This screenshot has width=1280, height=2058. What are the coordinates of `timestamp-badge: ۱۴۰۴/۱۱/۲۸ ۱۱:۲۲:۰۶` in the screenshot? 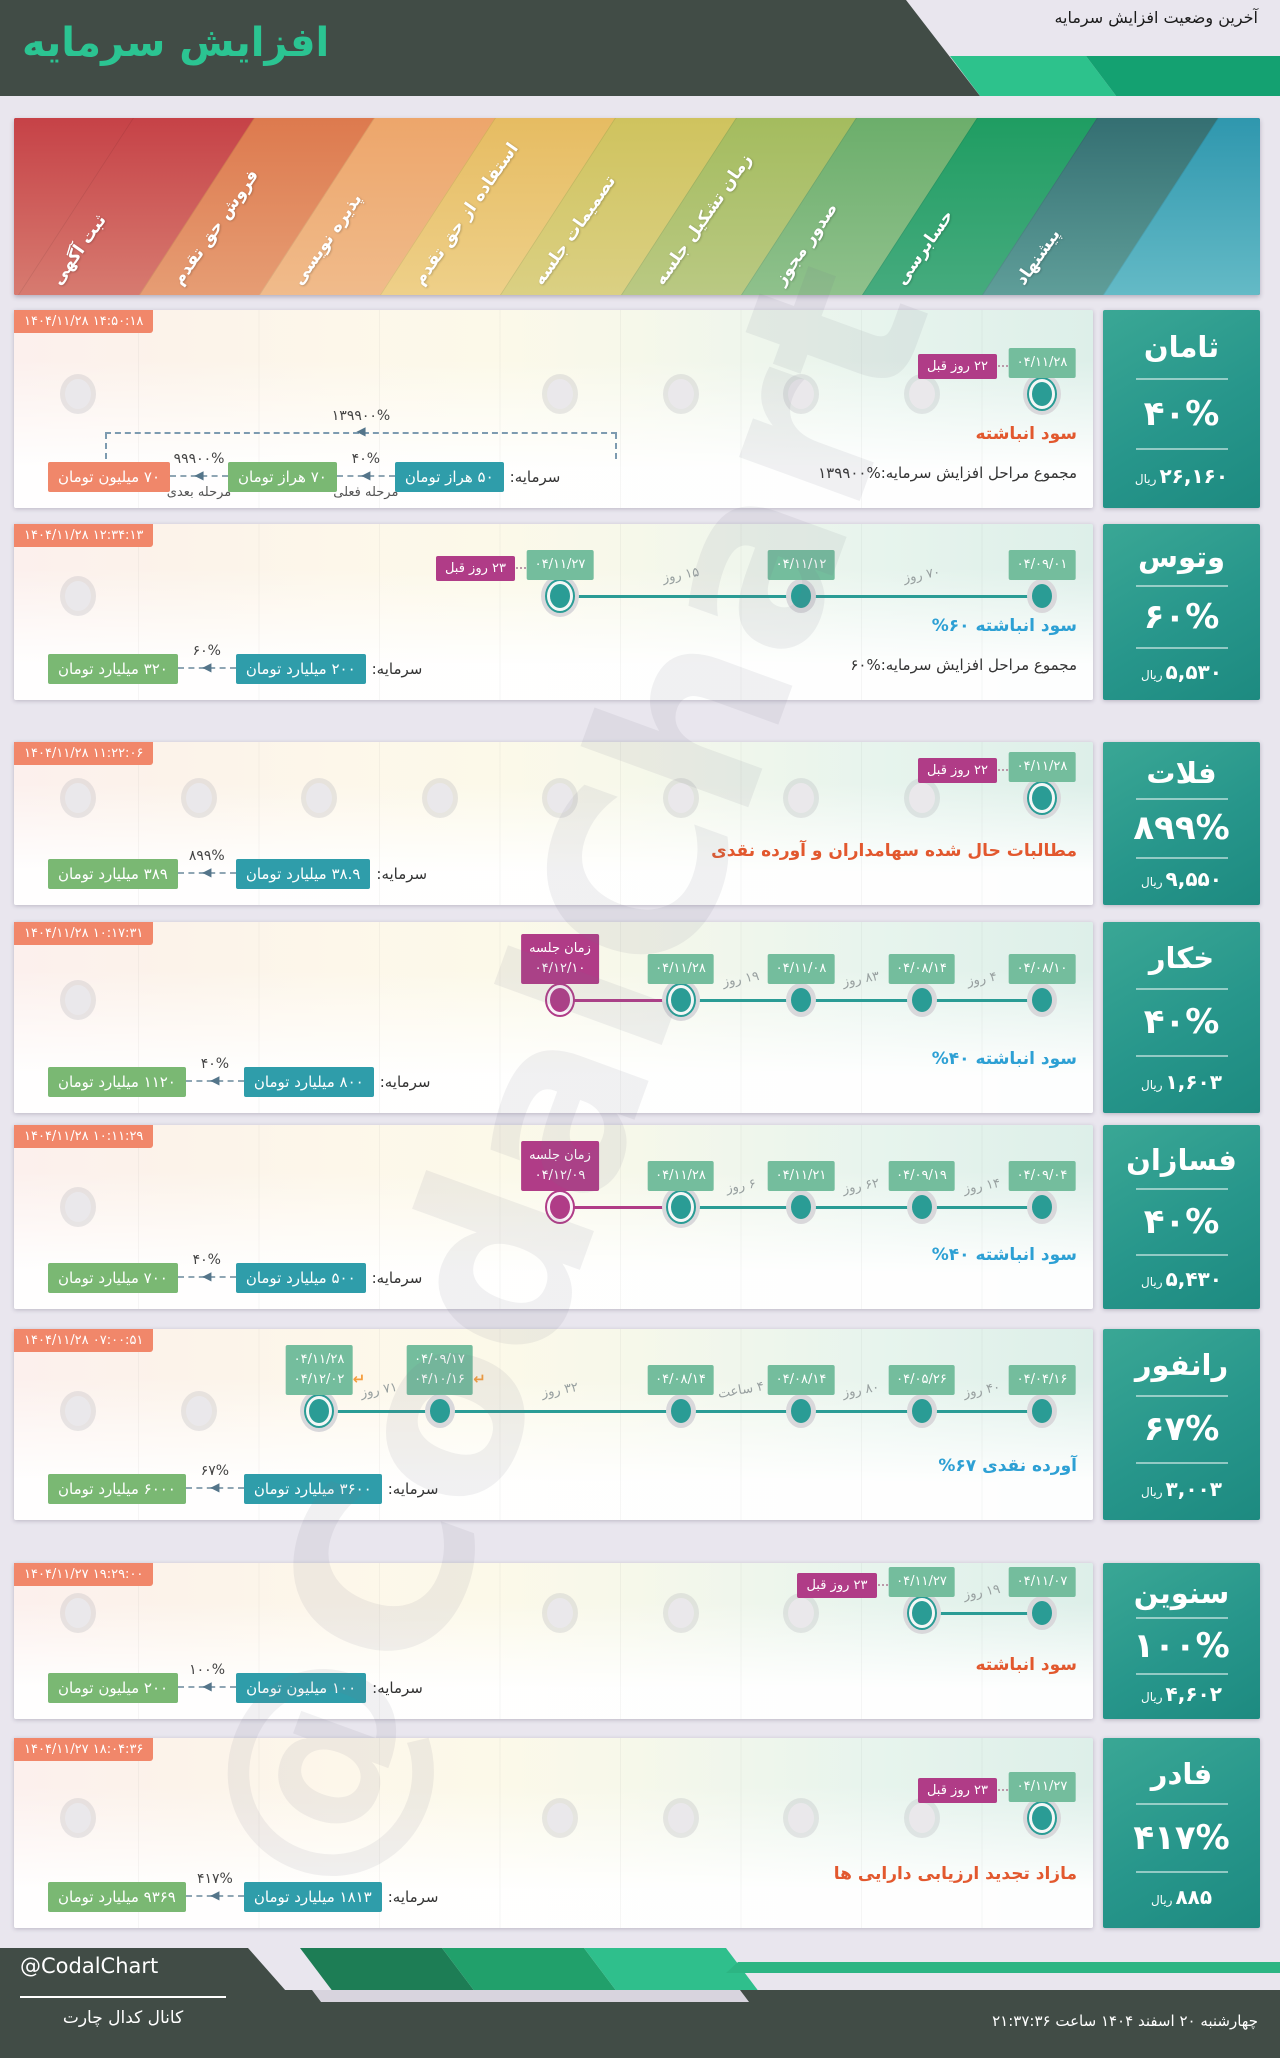 It's located at (84, 753).